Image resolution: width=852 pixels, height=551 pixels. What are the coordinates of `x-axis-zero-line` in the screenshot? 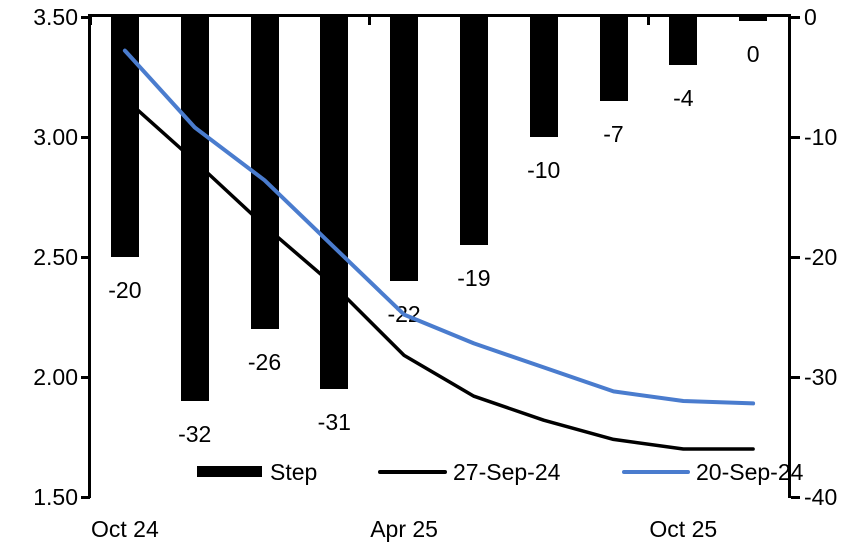 It's located at (439, 15).